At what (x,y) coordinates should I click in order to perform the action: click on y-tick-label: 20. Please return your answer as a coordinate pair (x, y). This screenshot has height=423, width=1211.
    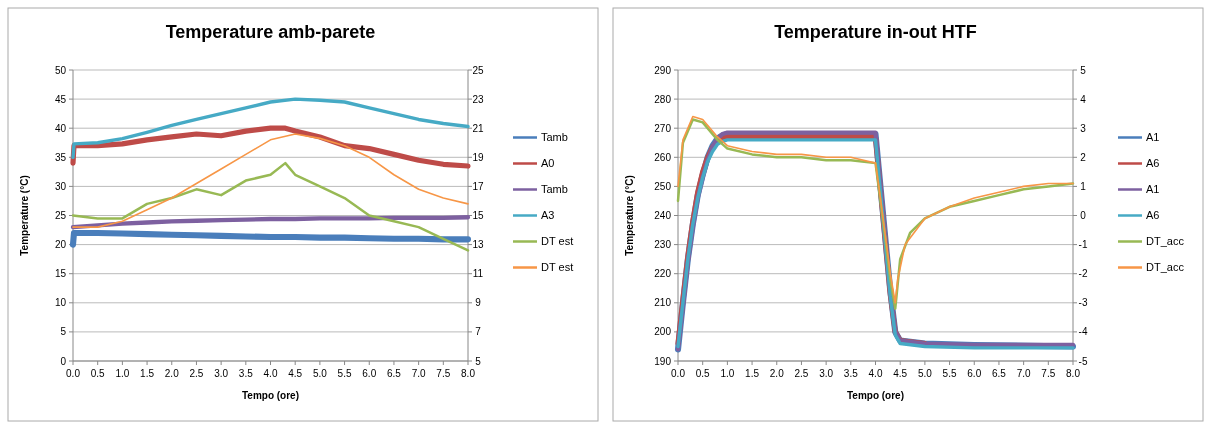
    Looking at the image, I should click on (60, 245).